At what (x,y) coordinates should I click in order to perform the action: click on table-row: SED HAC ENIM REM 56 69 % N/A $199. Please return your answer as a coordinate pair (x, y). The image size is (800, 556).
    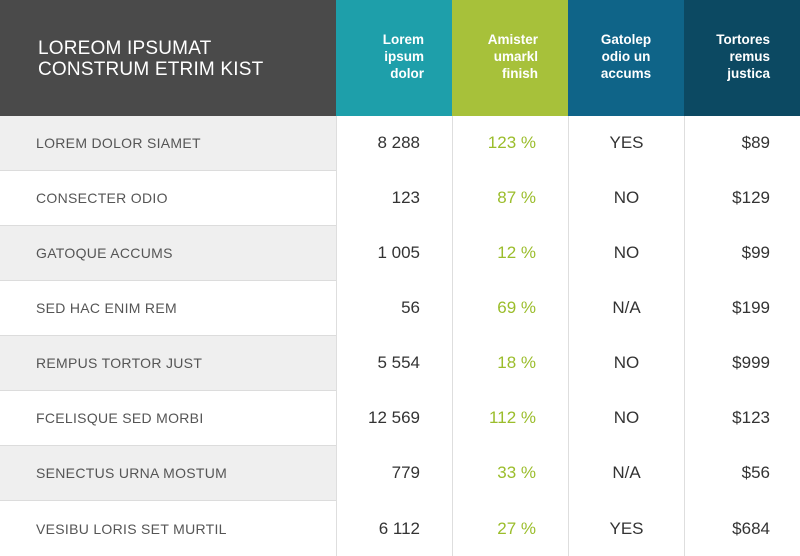
    Looking at the image, I should click on (400, 308).